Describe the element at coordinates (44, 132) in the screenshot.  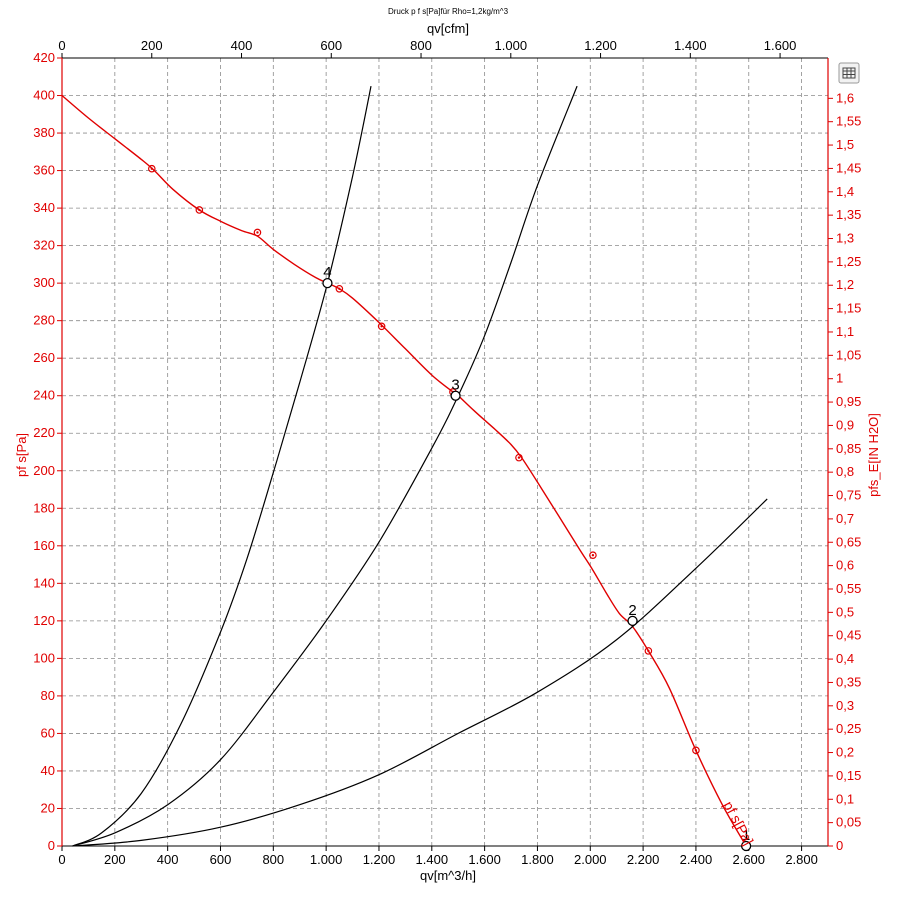
I see `y-tick-label: 380` at that location.